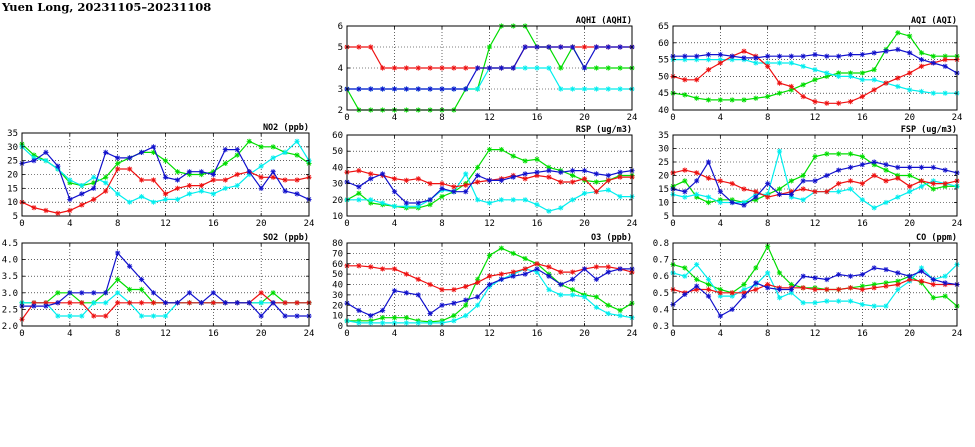  What do you see at coordinates (957, 118) in the screenshot?
I see `x-tick-label: 24` at bounding box center [957, 118].